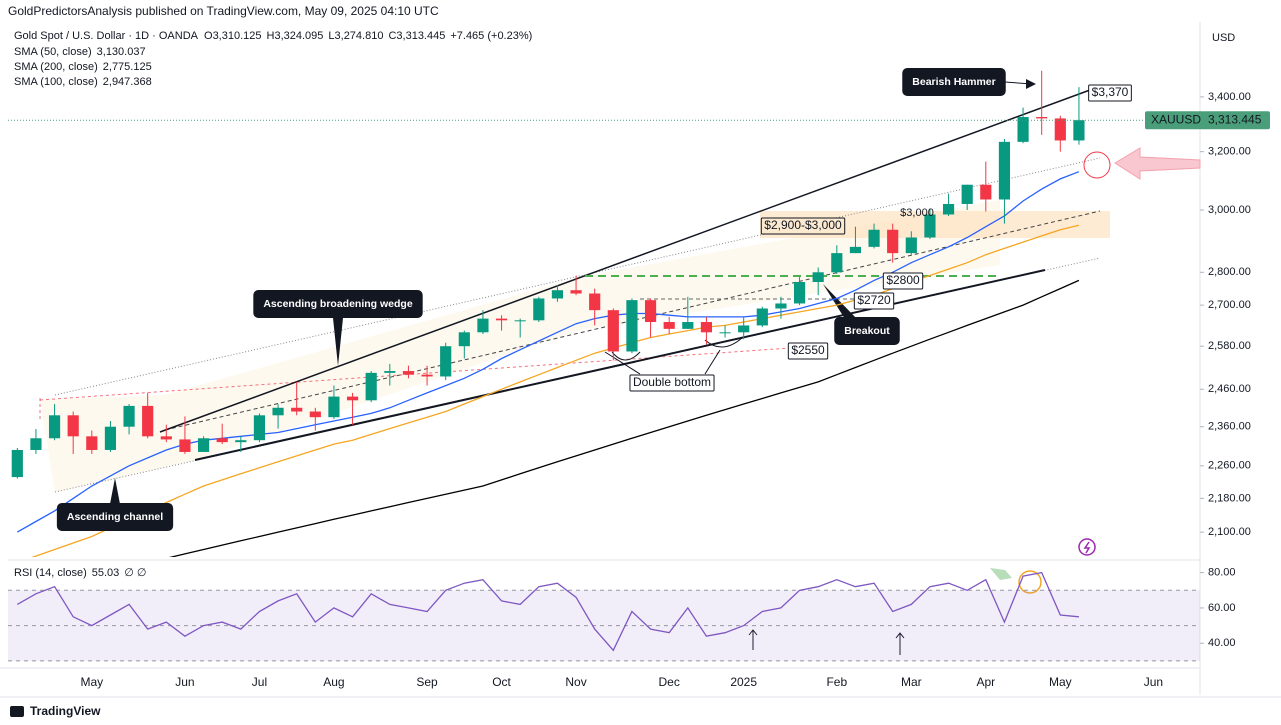 The width and height of the screenshot is (1281, 725). Describe the element at coordinates (911, 682) in the screenshot. I see `x-tick-label: Mar` at that location.